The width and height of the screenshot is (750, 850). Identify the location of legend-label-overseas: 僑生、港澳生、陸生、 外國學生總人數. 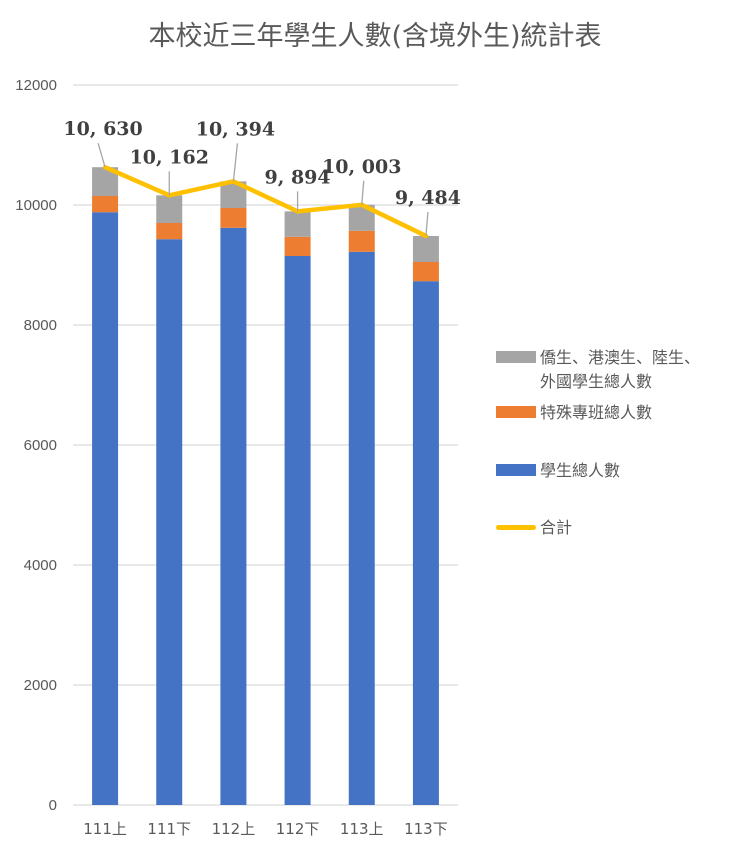
(620, 369).